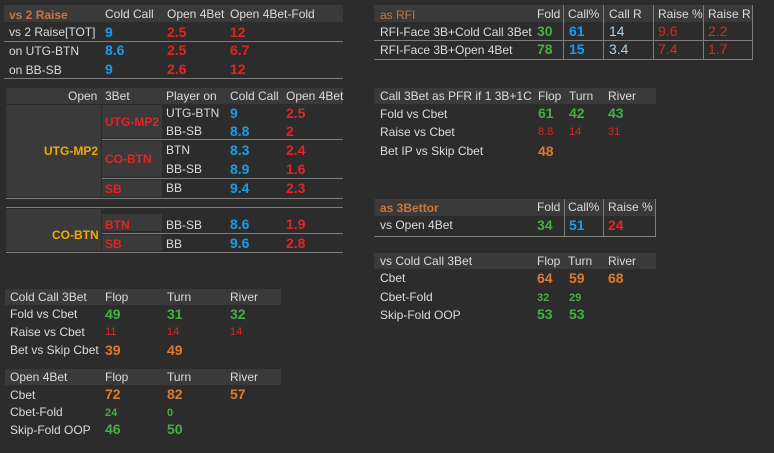 This screenshot has width=774, height=453. I want to click on stat-value: 11, so click(111, 332).